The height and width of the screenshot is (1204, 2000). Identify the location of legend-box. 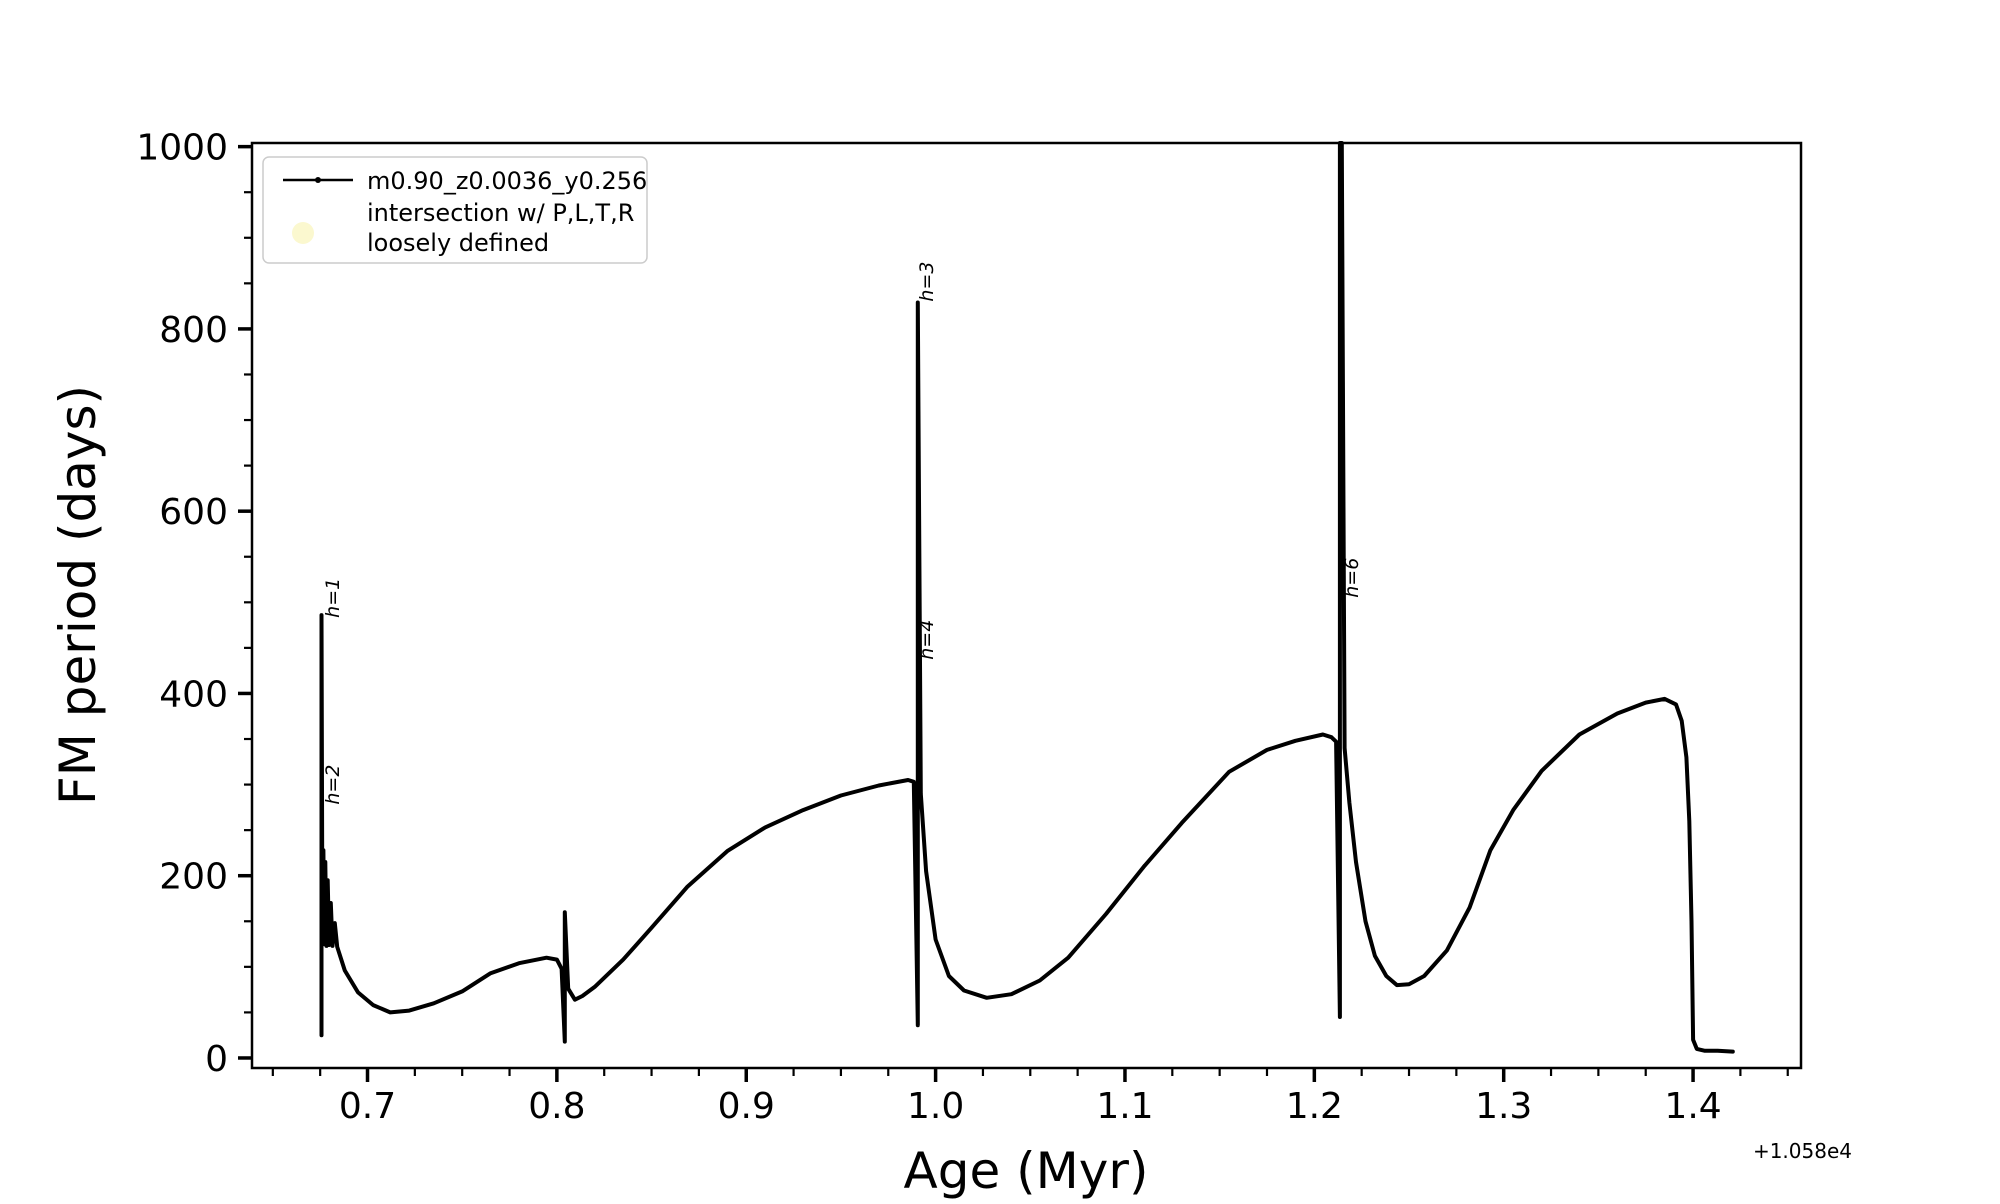
(455, 210).